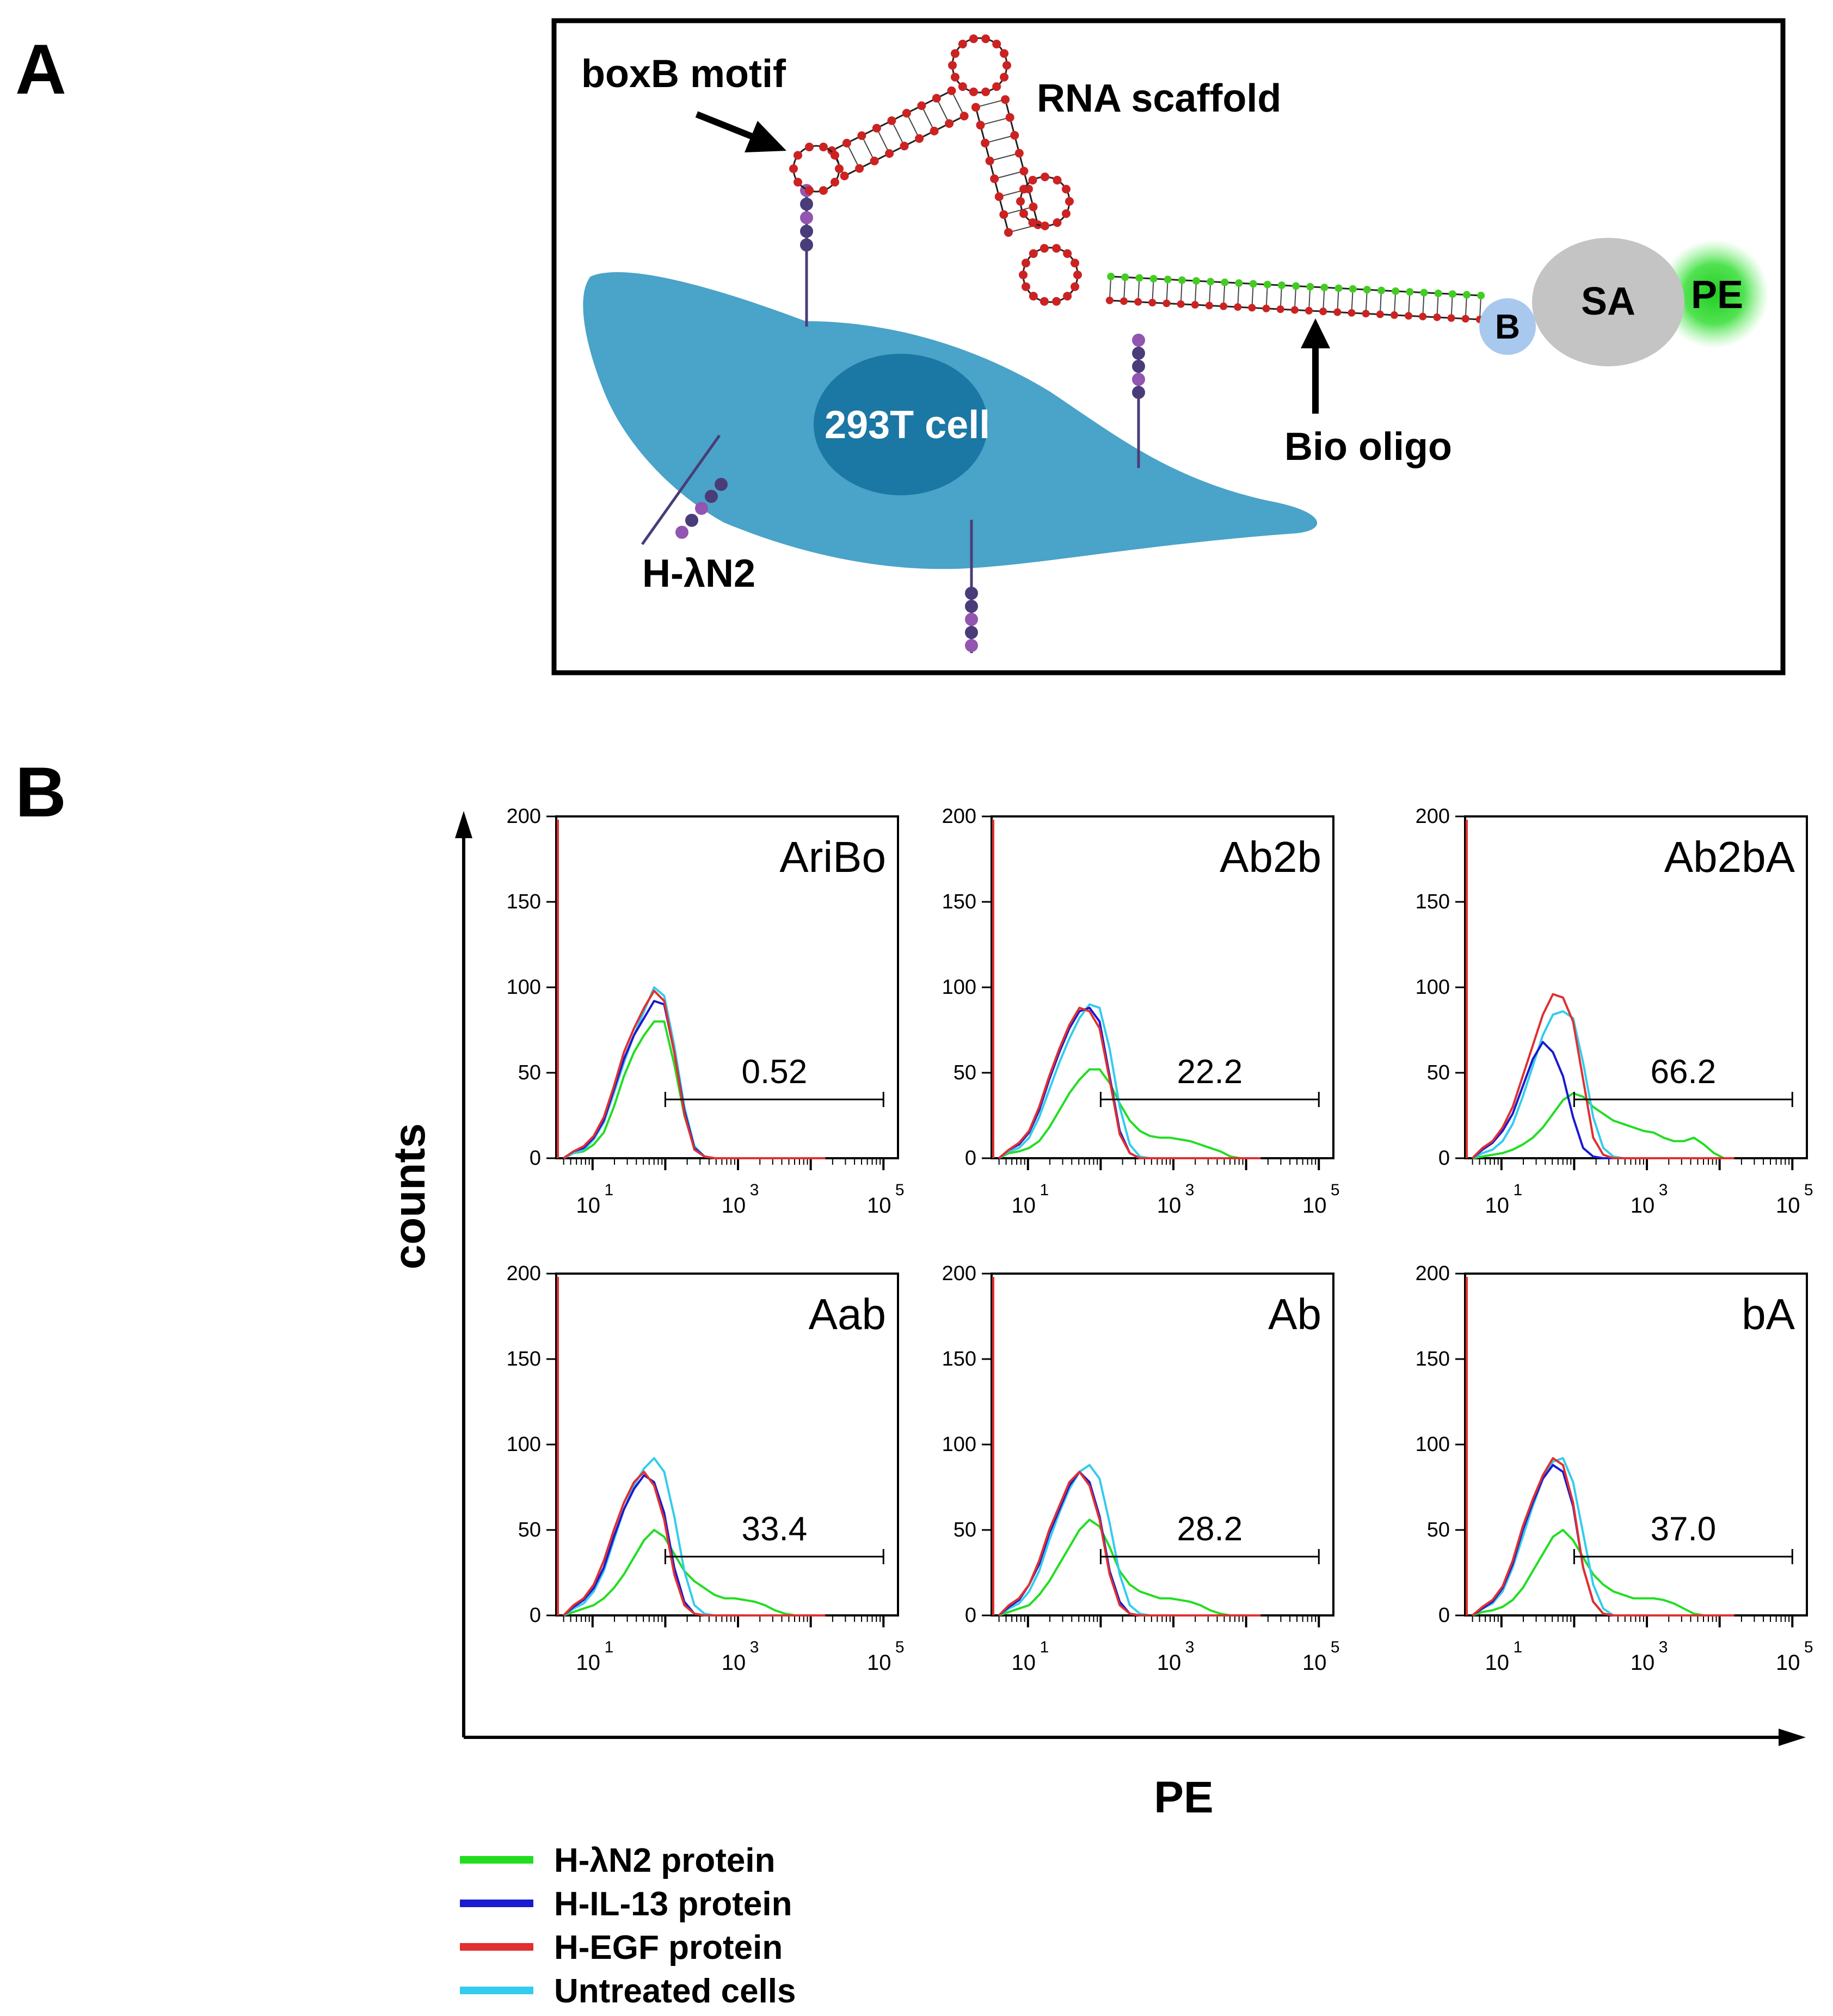 The width and height of the screenshot is (1833, 2016). What do you see at coordinates (673, 1904) in the screenshot?
I see `legend-label-il13: H-IL-13 protein` at bounding box center [673, 1904].